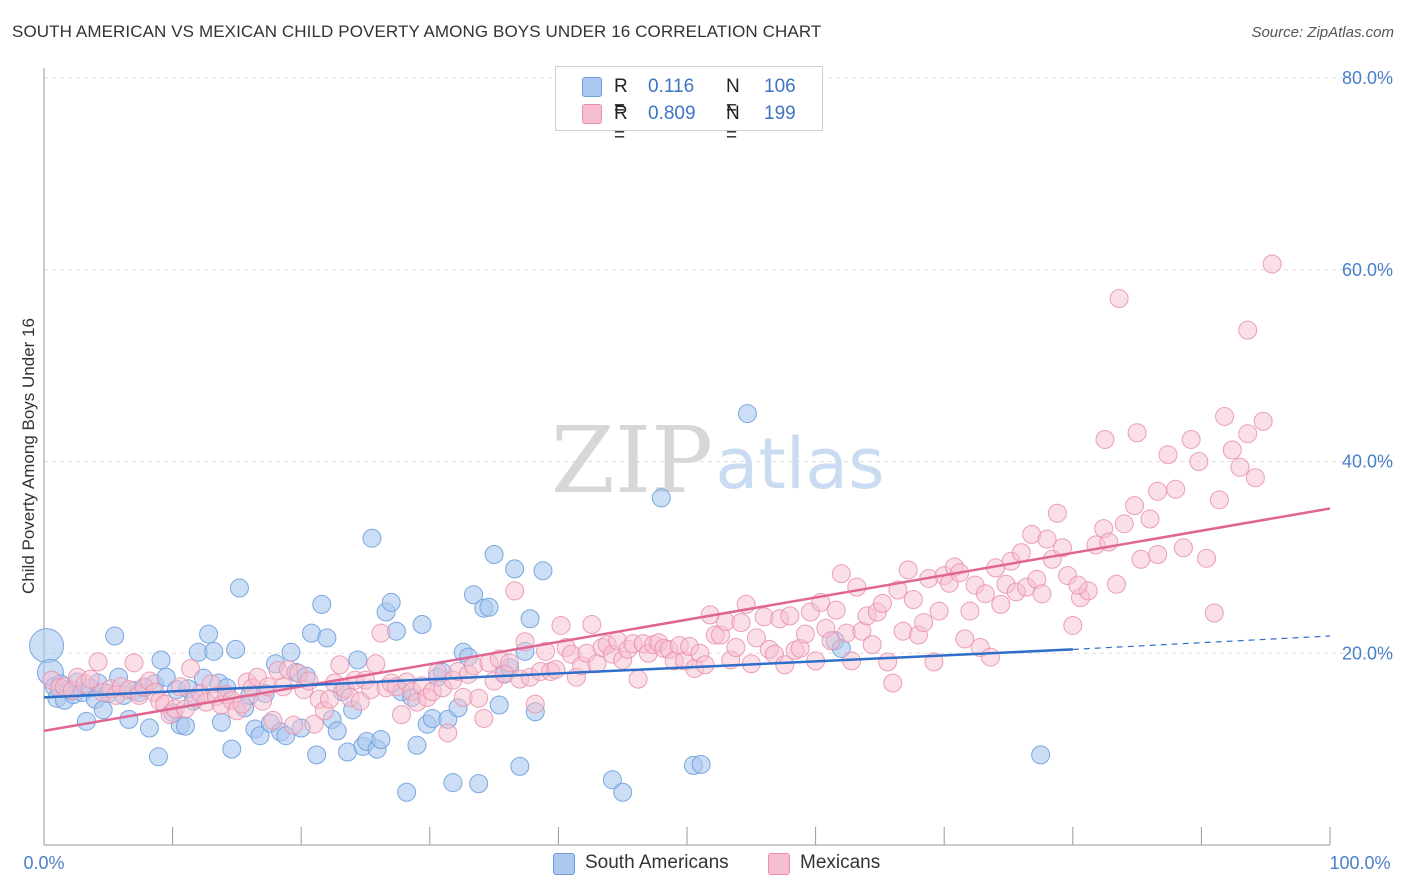 The height and width of the screenshot is (892, 1406). I want to click on legend-n-label: N =, so click(733, 124).